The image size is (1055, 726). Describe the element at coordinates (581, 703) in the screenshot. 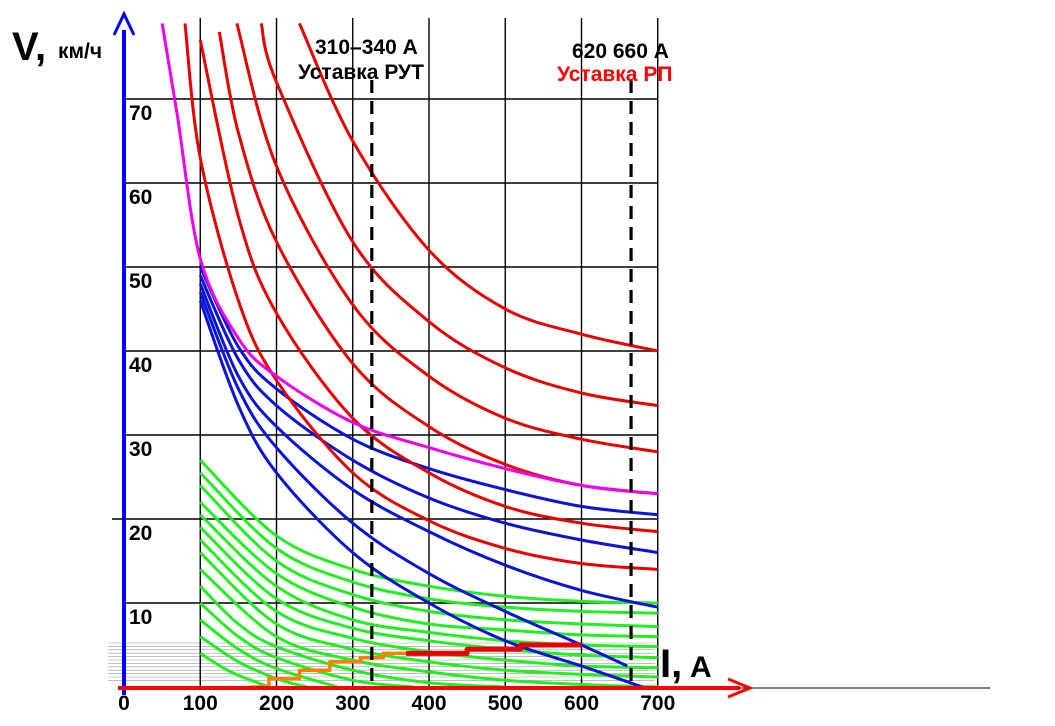

I see `x-tick-label: 600` at that location.